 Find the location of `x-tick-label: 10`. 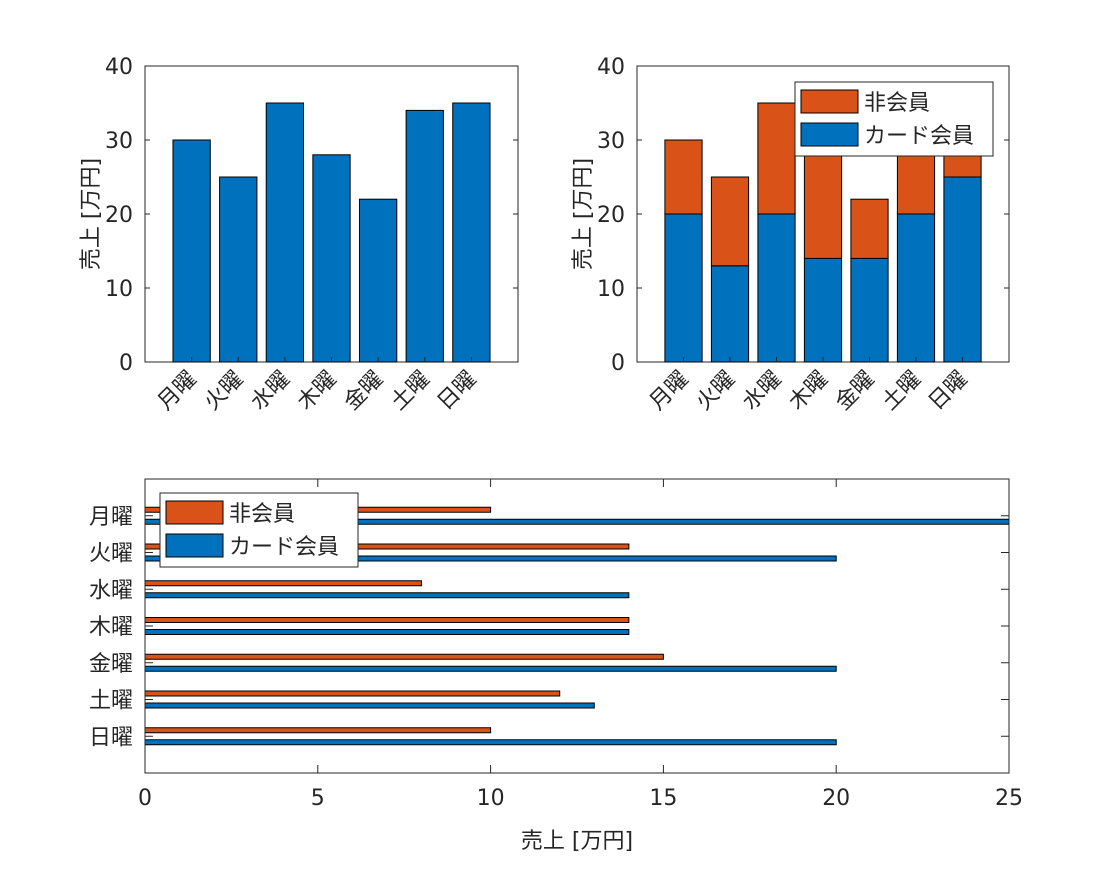

x-tick-label: 10 is located at coordinates (491, 798).